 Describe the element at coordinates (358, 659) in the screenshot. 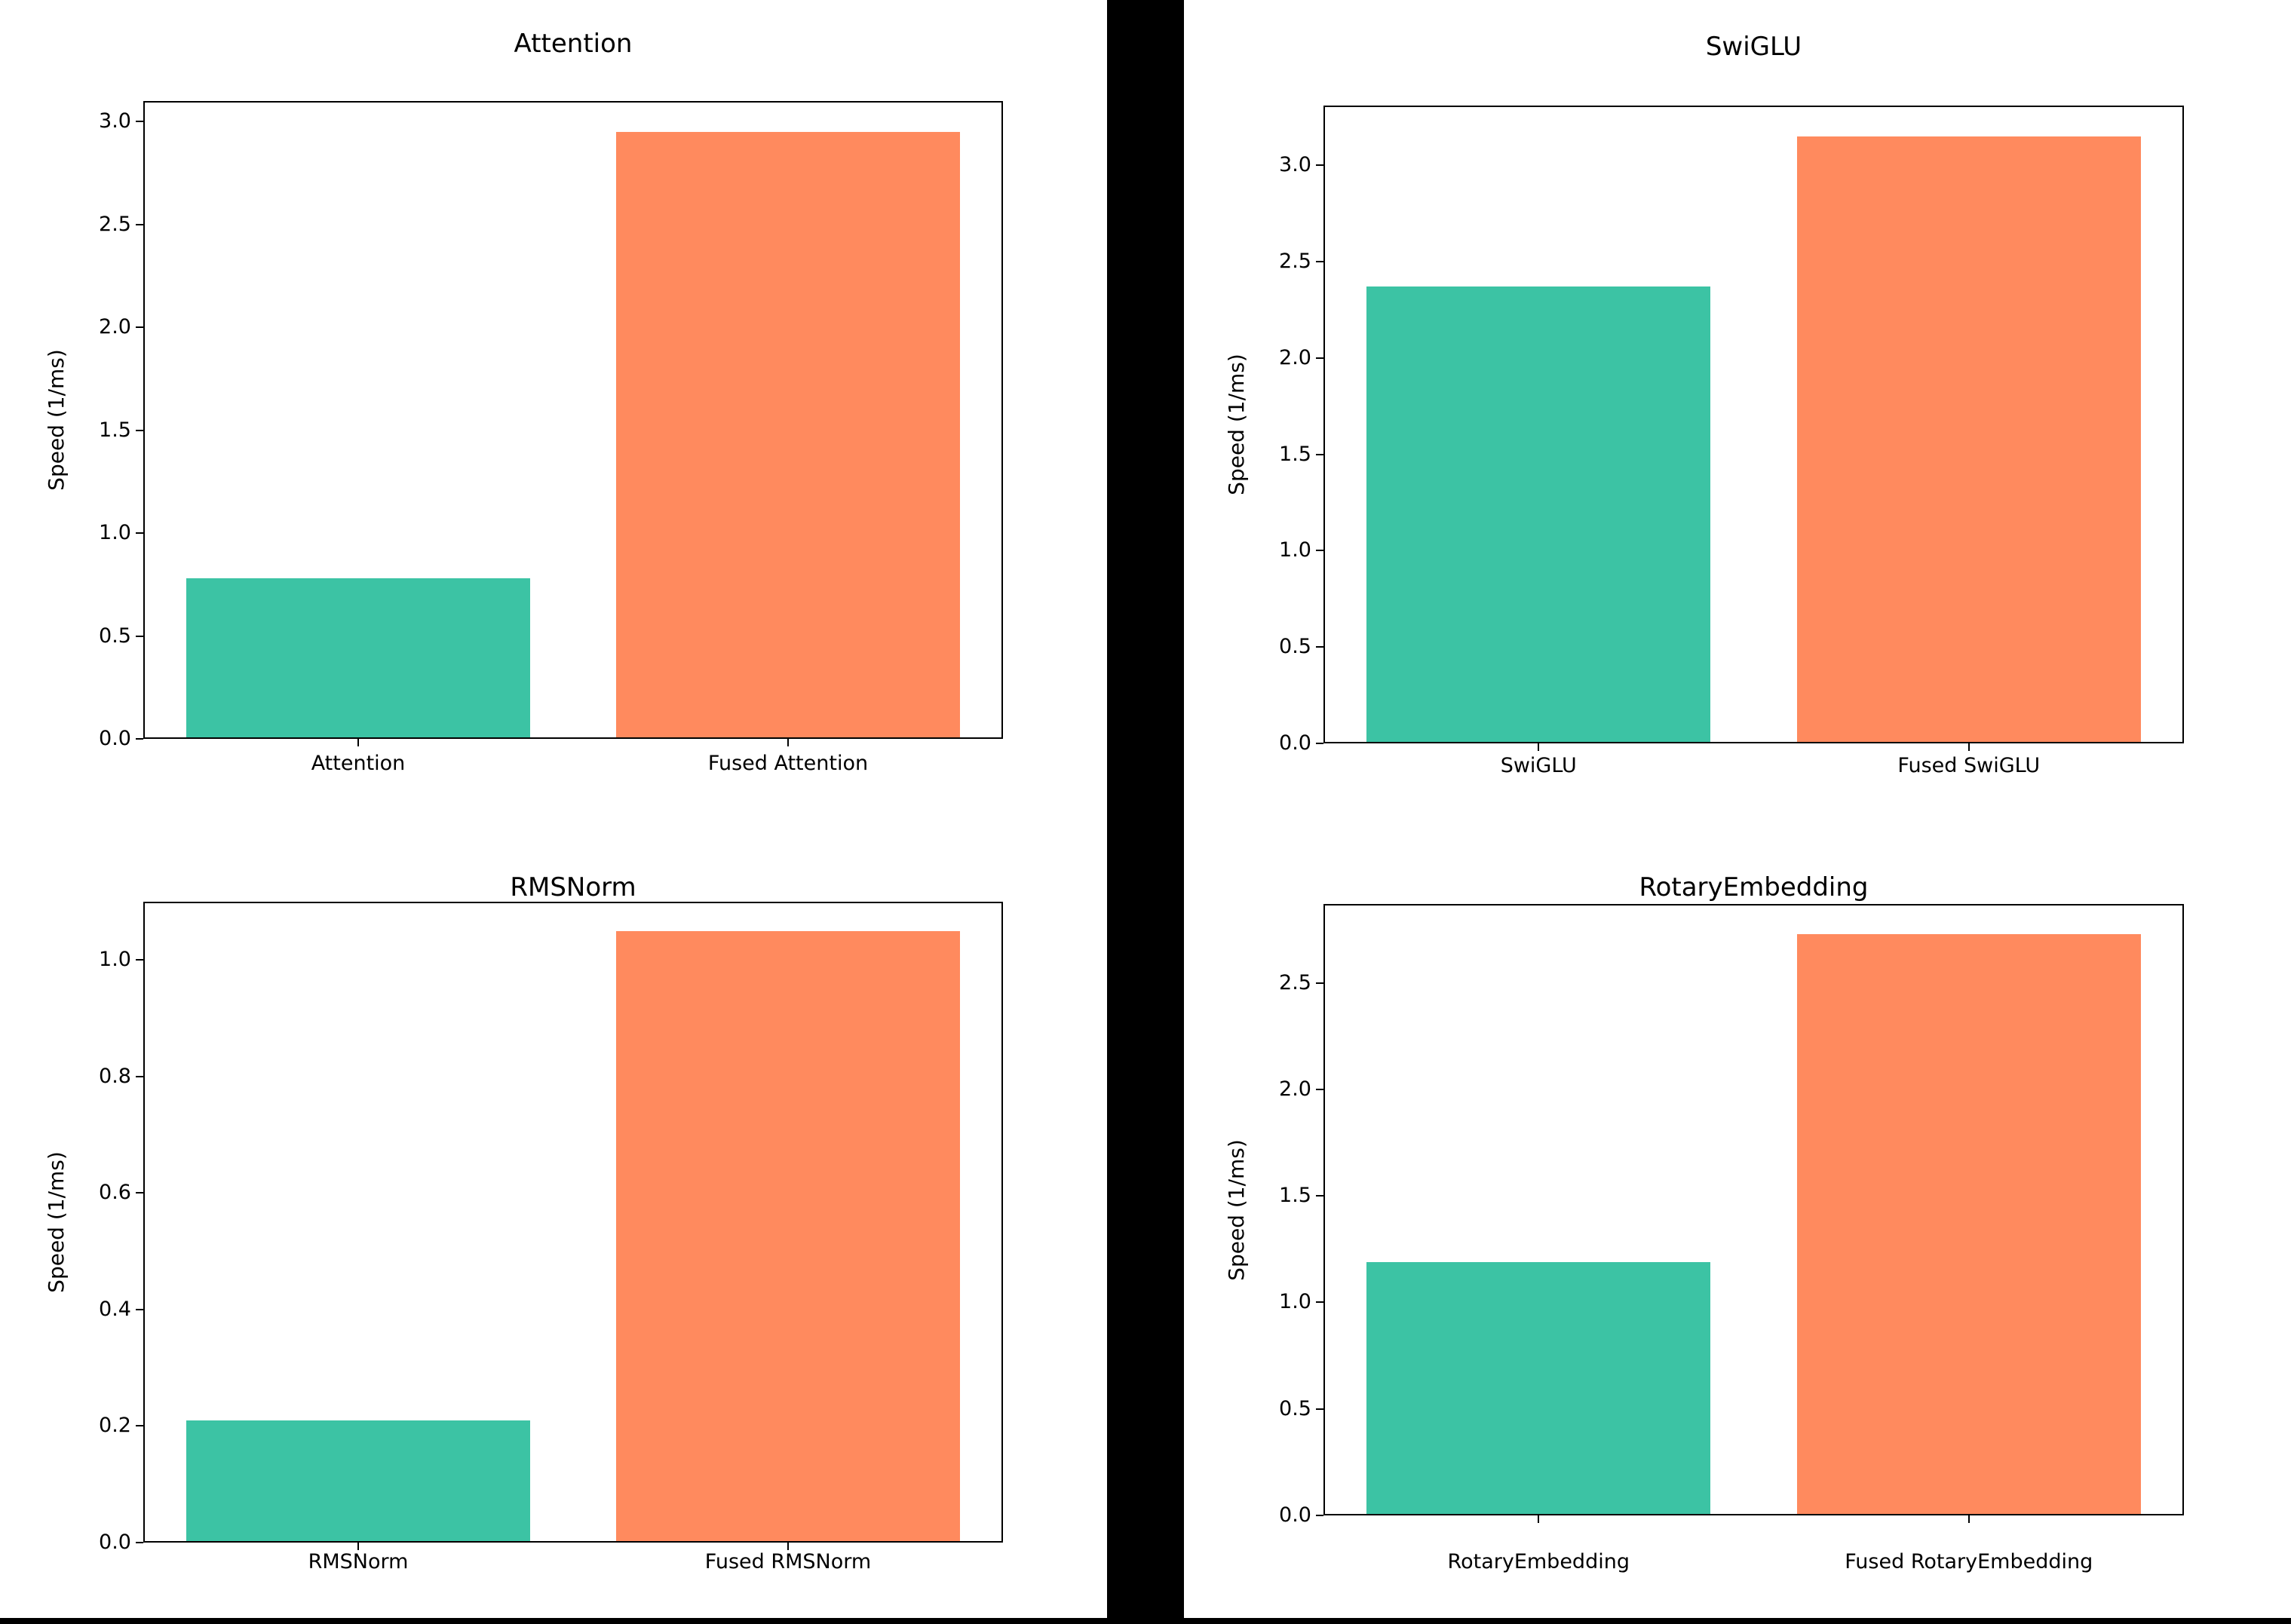

I see `bar-attention` at that location.